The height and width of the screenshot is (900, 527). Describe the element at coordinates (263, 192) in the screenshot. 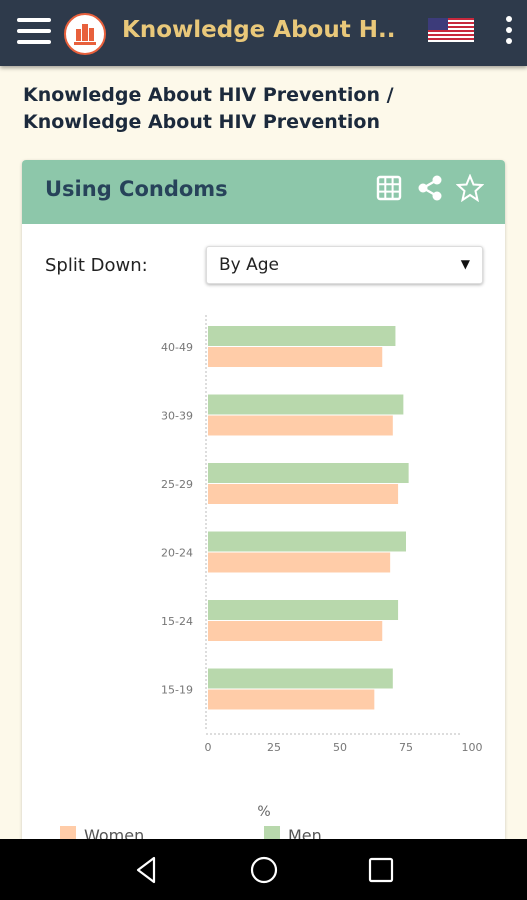

I see `card-header: Using Condoms` at that location.